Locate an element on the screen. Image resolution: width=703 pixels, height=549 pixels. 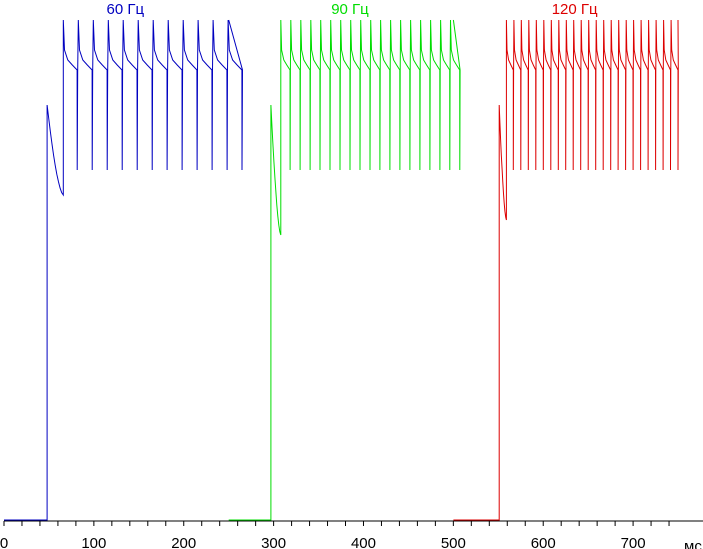
series-label-3: 120 Гц is located at coordinates (575, 9).